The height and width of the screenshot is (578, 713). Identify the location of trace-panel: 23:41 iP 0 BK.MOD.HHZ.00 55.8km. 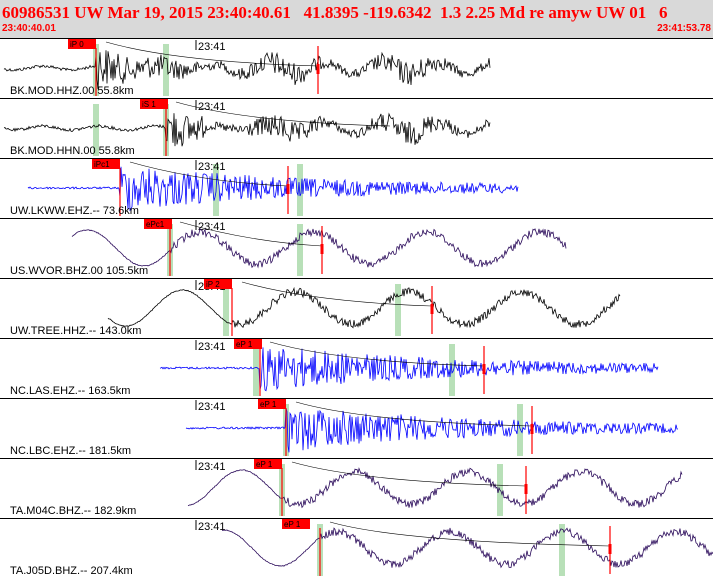
(356, 68).